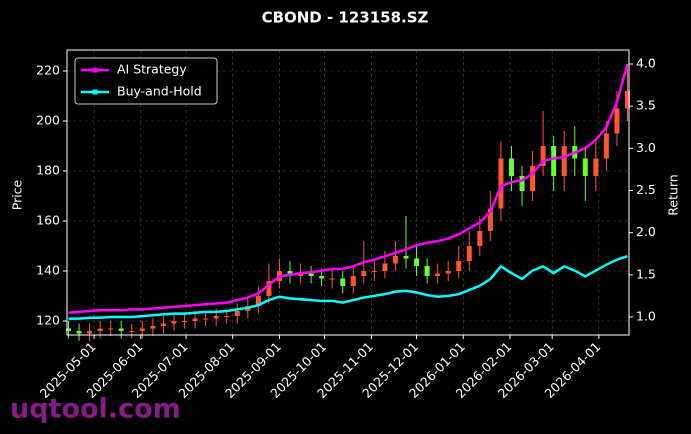 This screenshot has width=691, height=434. What do you see at coordinates (152, 69) in the screenshot?
I see `legend-label: AI Strategy` at bounding box center [152, 69].